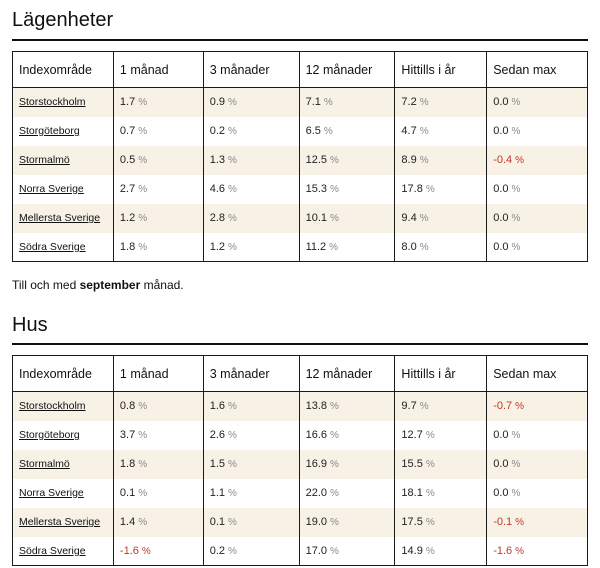 This screenshot has height=568, width=600. What do you see at coordinates (412, 522) in the screenshot?
I see `value-number: 17.5` at bounding box center [412, 522].